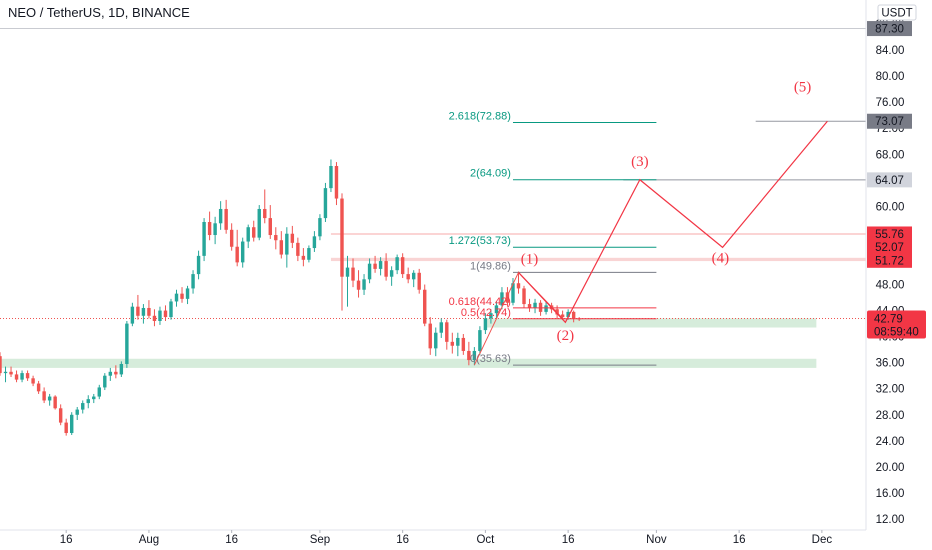 Image resolution: width=932 pixels, height=550 pixels. What do you see at coordinates (721, 258) in the screenshot?
I see `wave-count-label: (4)` at bounding box center [721, 258].